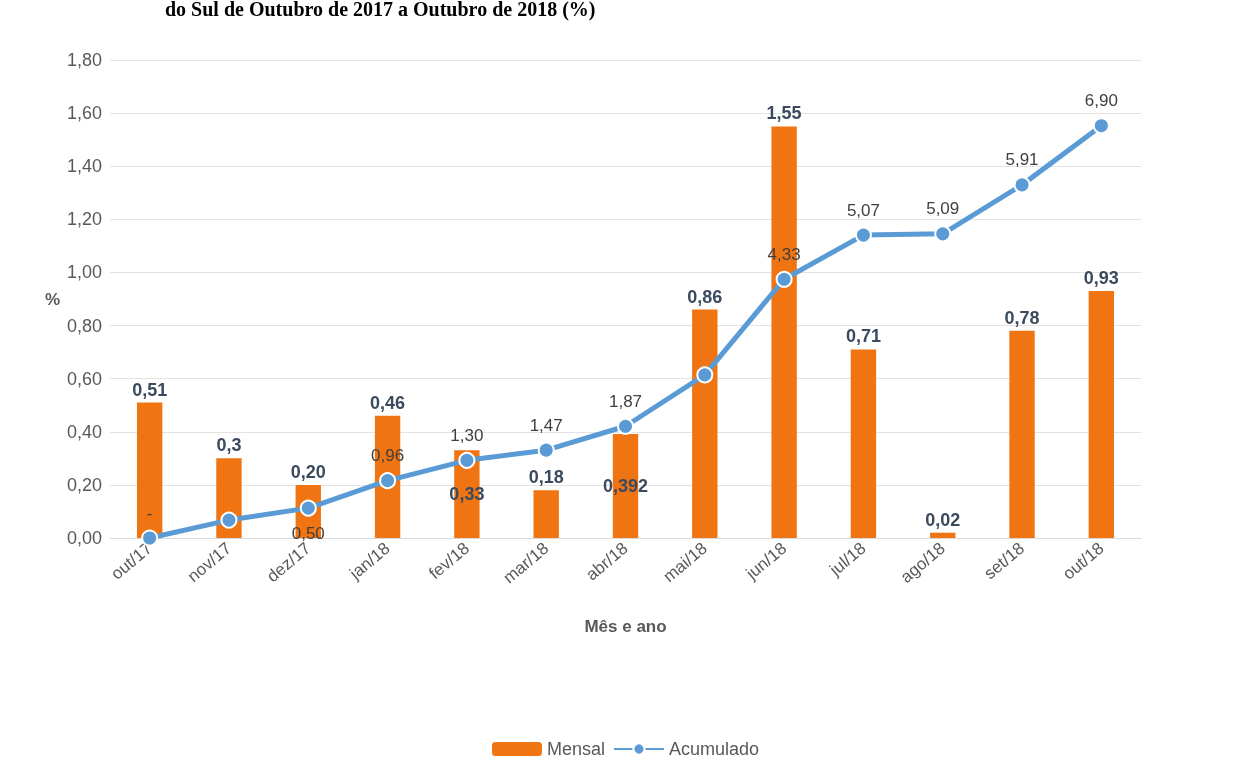  Describe the element at coordinates (1022, 317) in the screenshot. I see `data-label: 0,78` at that location.